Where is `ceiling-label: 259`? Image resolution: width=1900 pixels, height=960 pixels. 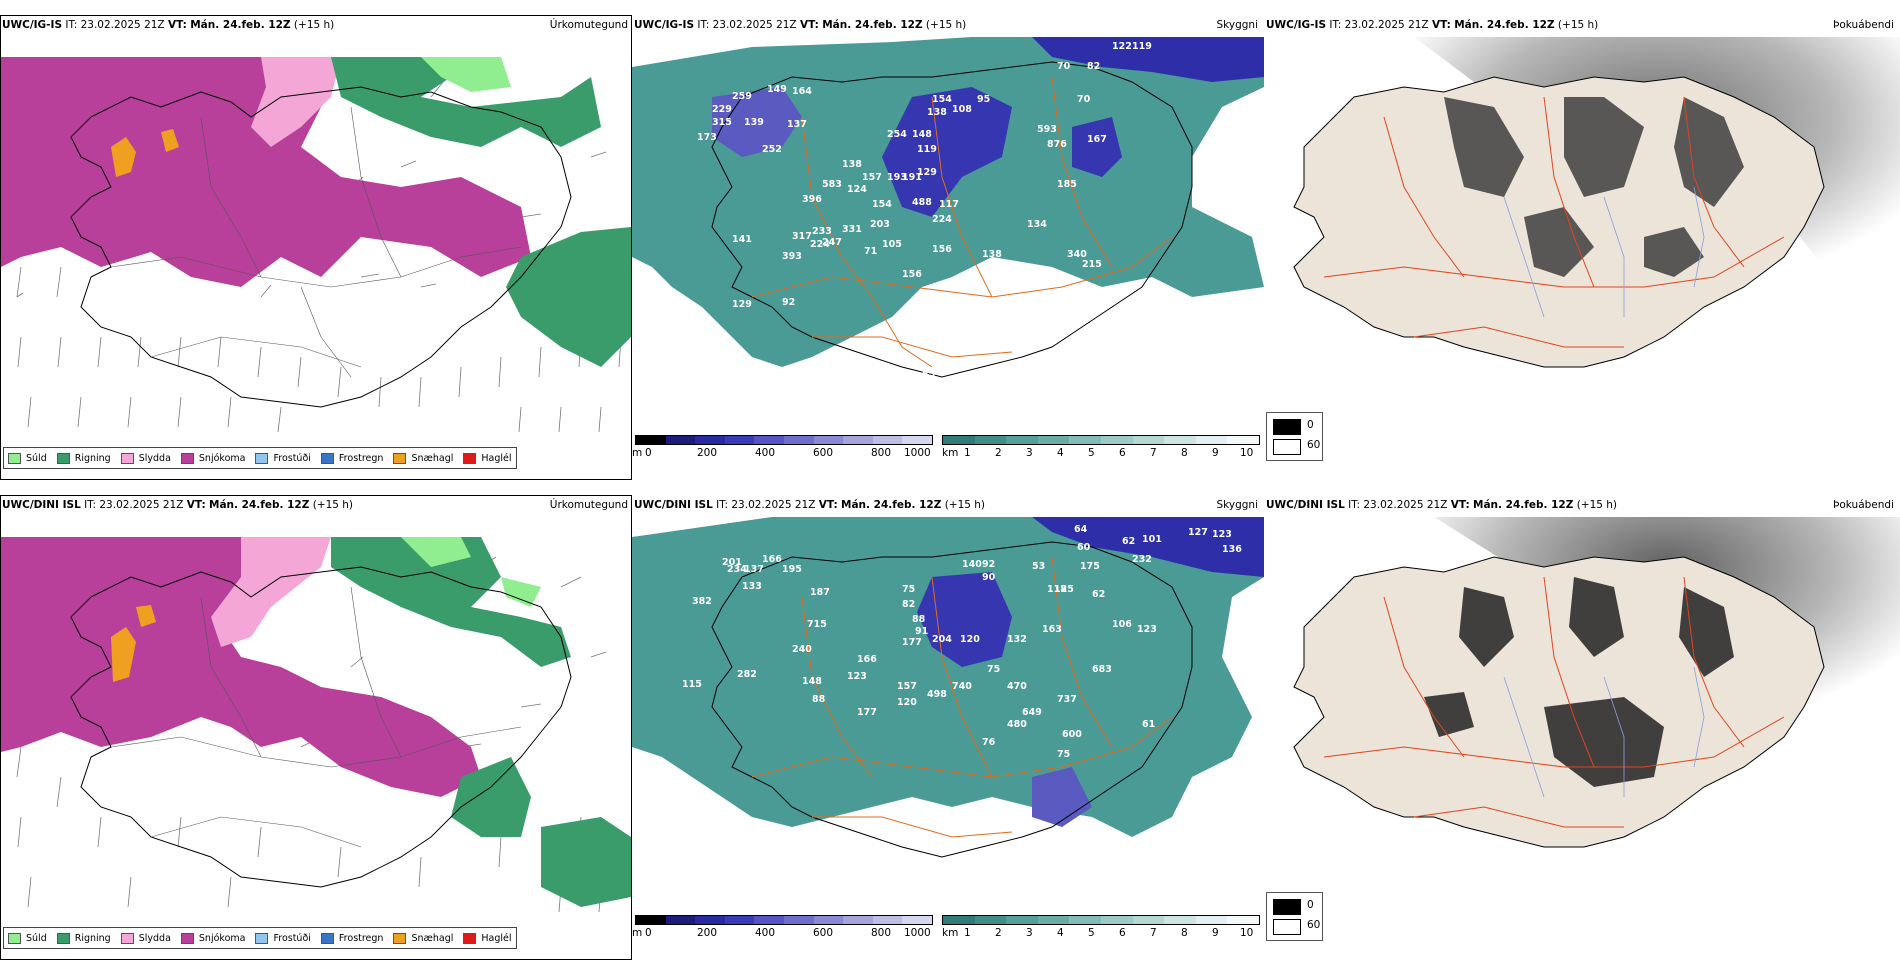
ceiling-label: 259 is located at coordinates (742, 96).